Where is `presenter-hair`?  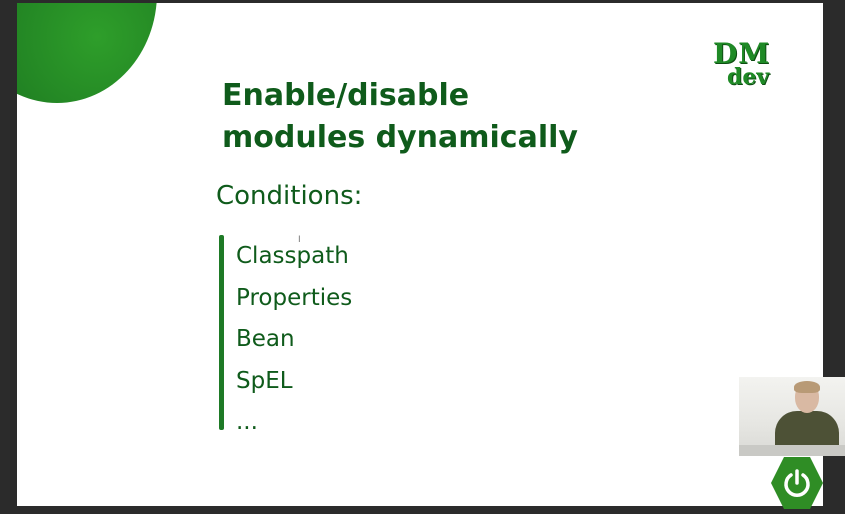 presenter-hair is located at coordinates (807, 387).